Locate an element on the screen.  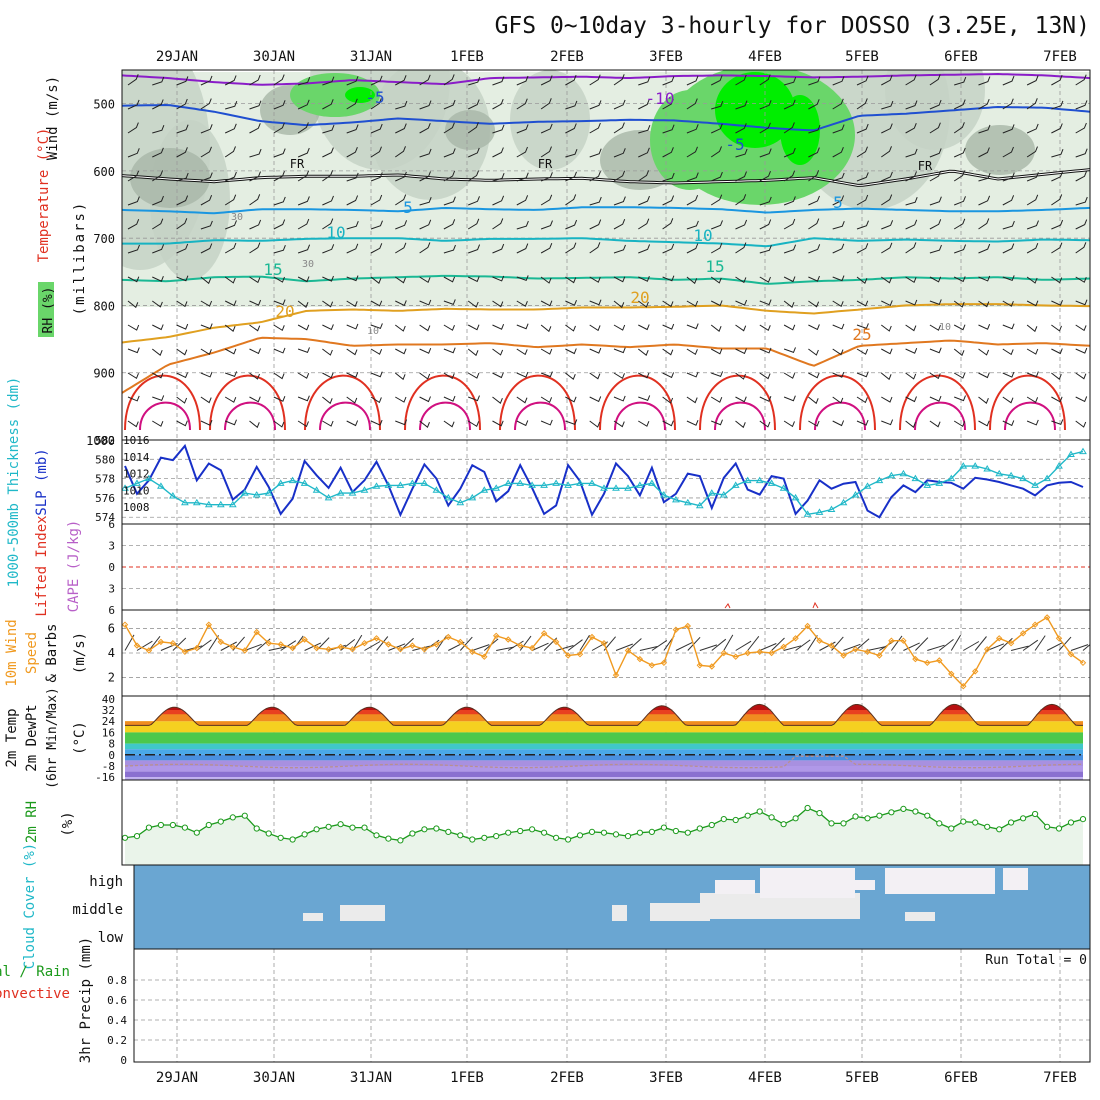
thickness-tick-label: 576 is located at coordinates (105, 498).